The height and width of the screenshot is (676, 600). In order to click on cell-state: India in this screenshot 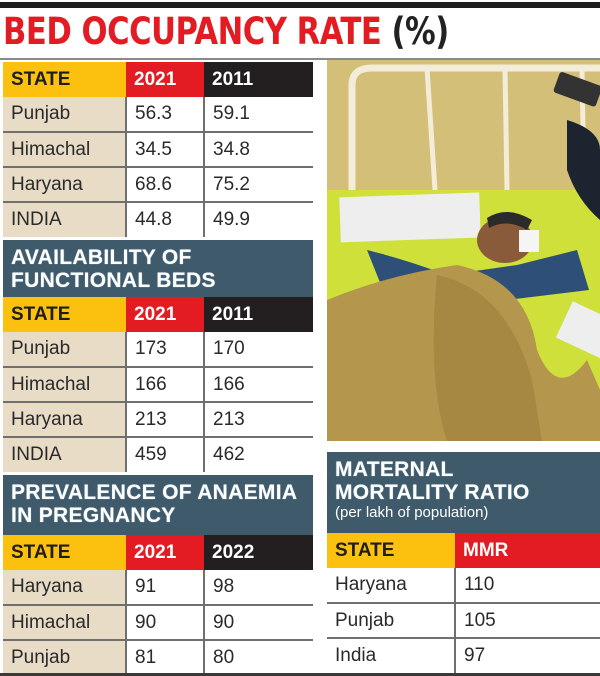, I will do `click(391, 655)`.